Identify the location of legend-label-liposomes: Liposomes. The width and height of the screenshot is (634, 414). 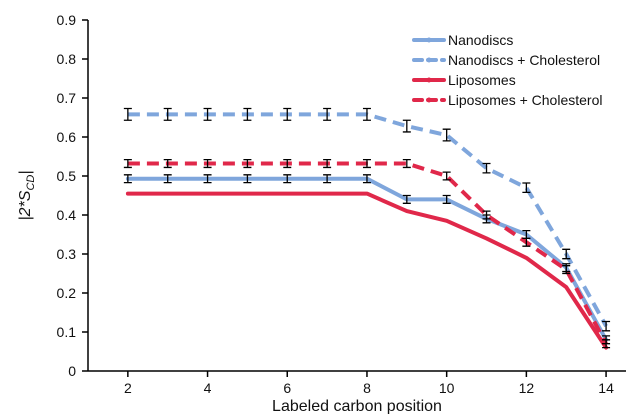
(482, 80).